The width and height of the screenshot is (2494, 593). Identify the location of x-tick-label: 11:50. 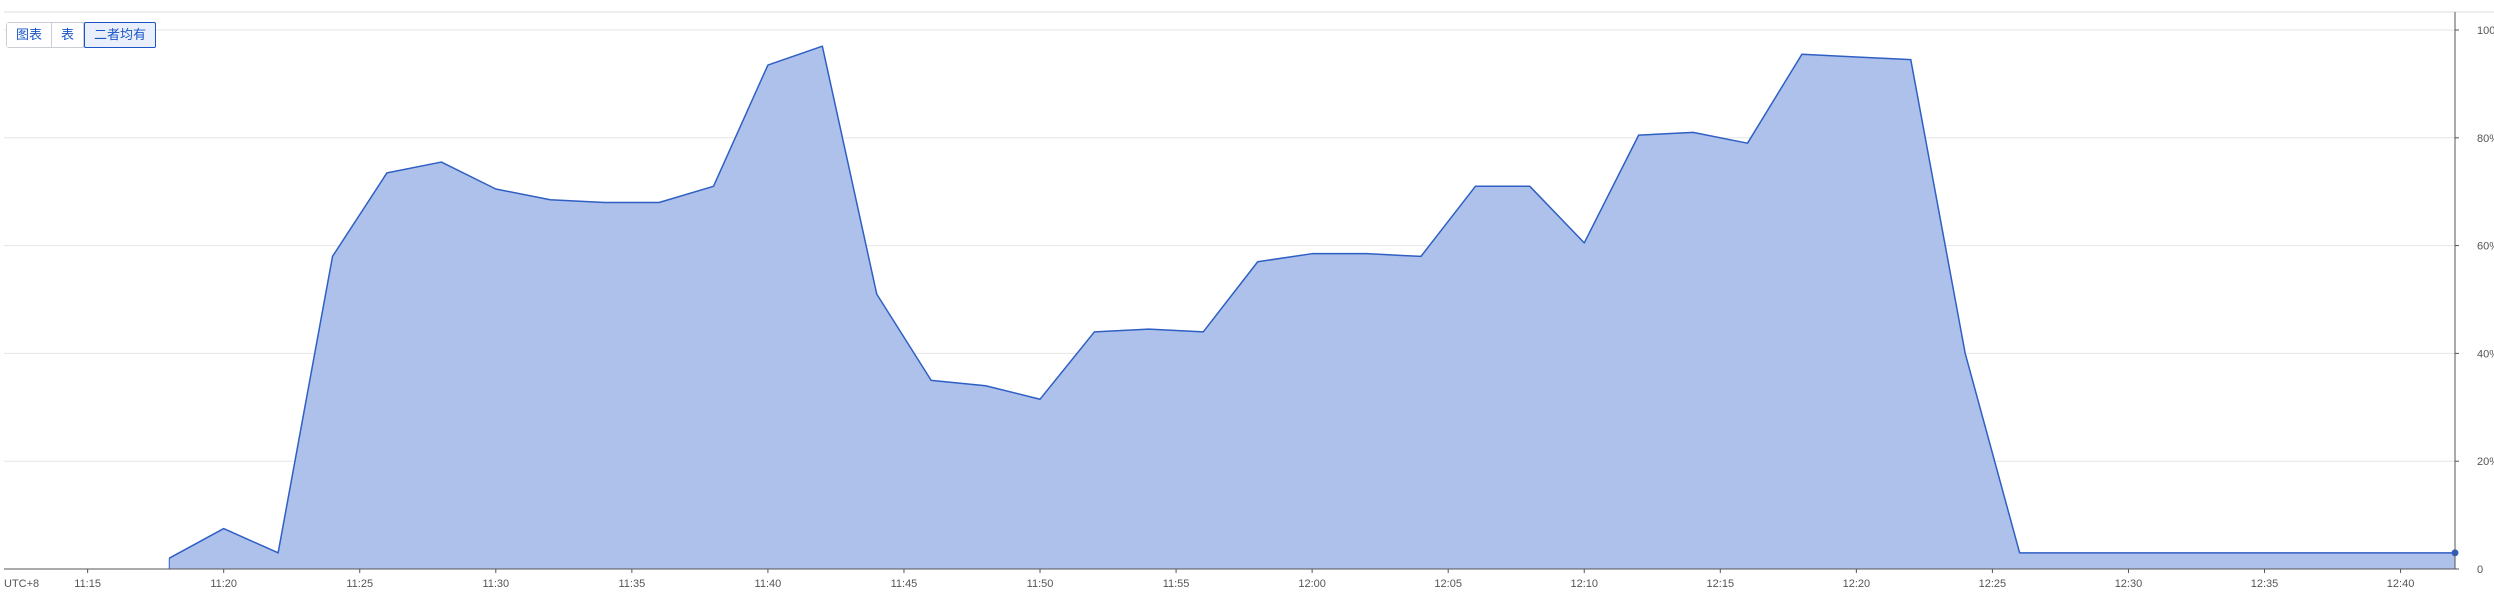
(1040, 584).